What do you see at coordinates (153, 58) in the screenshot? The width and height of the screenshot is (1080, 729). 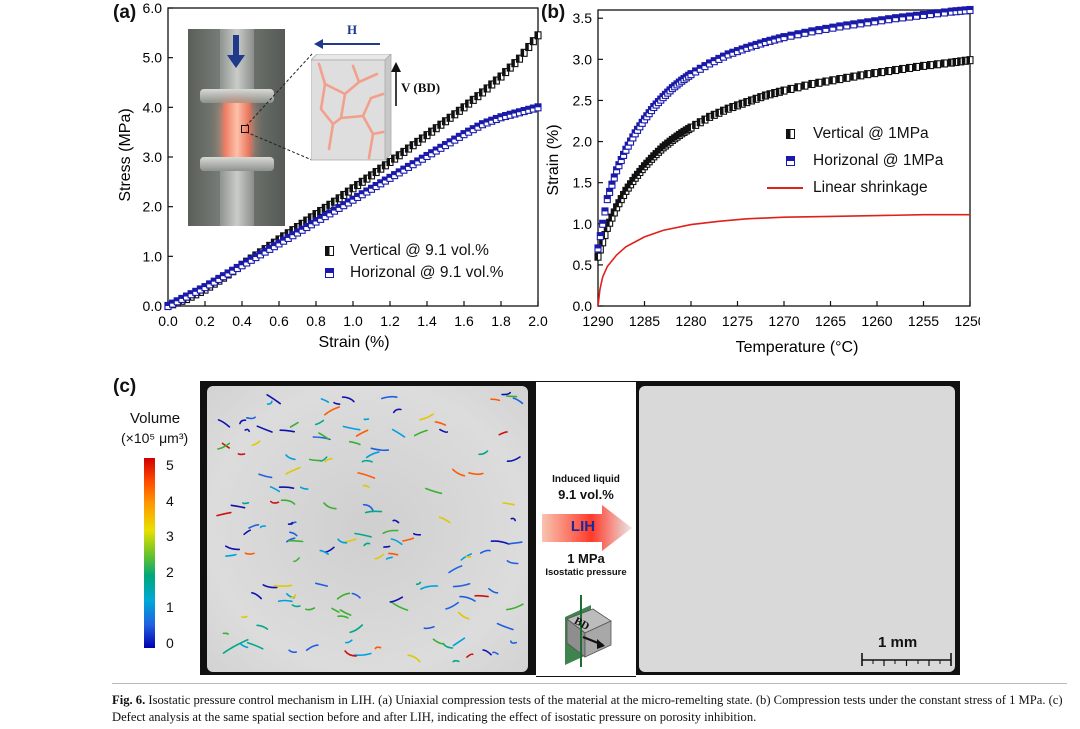 I see `a-ytick-label: 5.0` at bounding box center [153, 58].